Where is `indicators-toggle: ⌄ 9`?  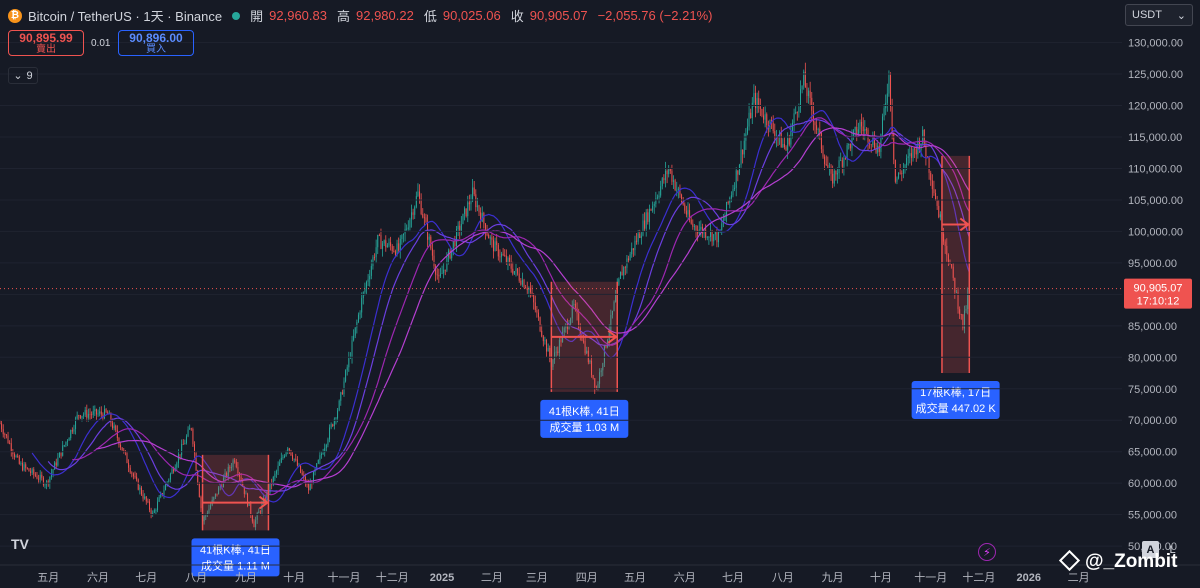 indicators-toggle: ⌄ 9 is located at coordinates (23, 75).